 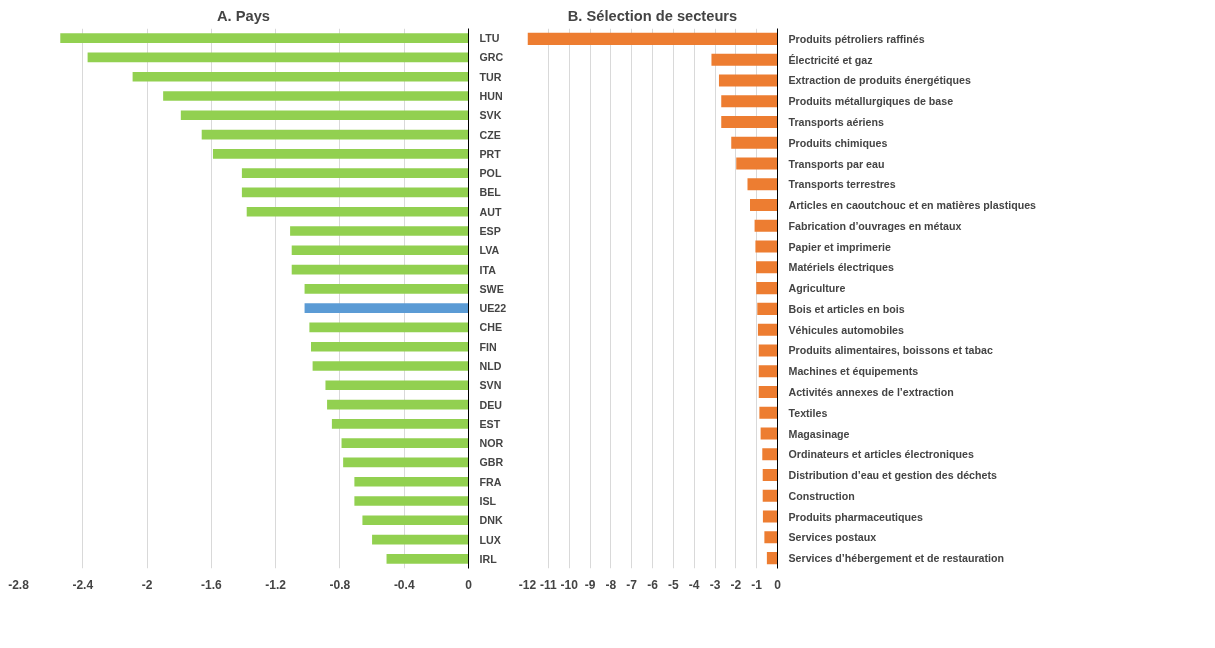 I want to click on y-tick-label: Distribution d’eau et gestion des déchets, so click(x=892, y=475).